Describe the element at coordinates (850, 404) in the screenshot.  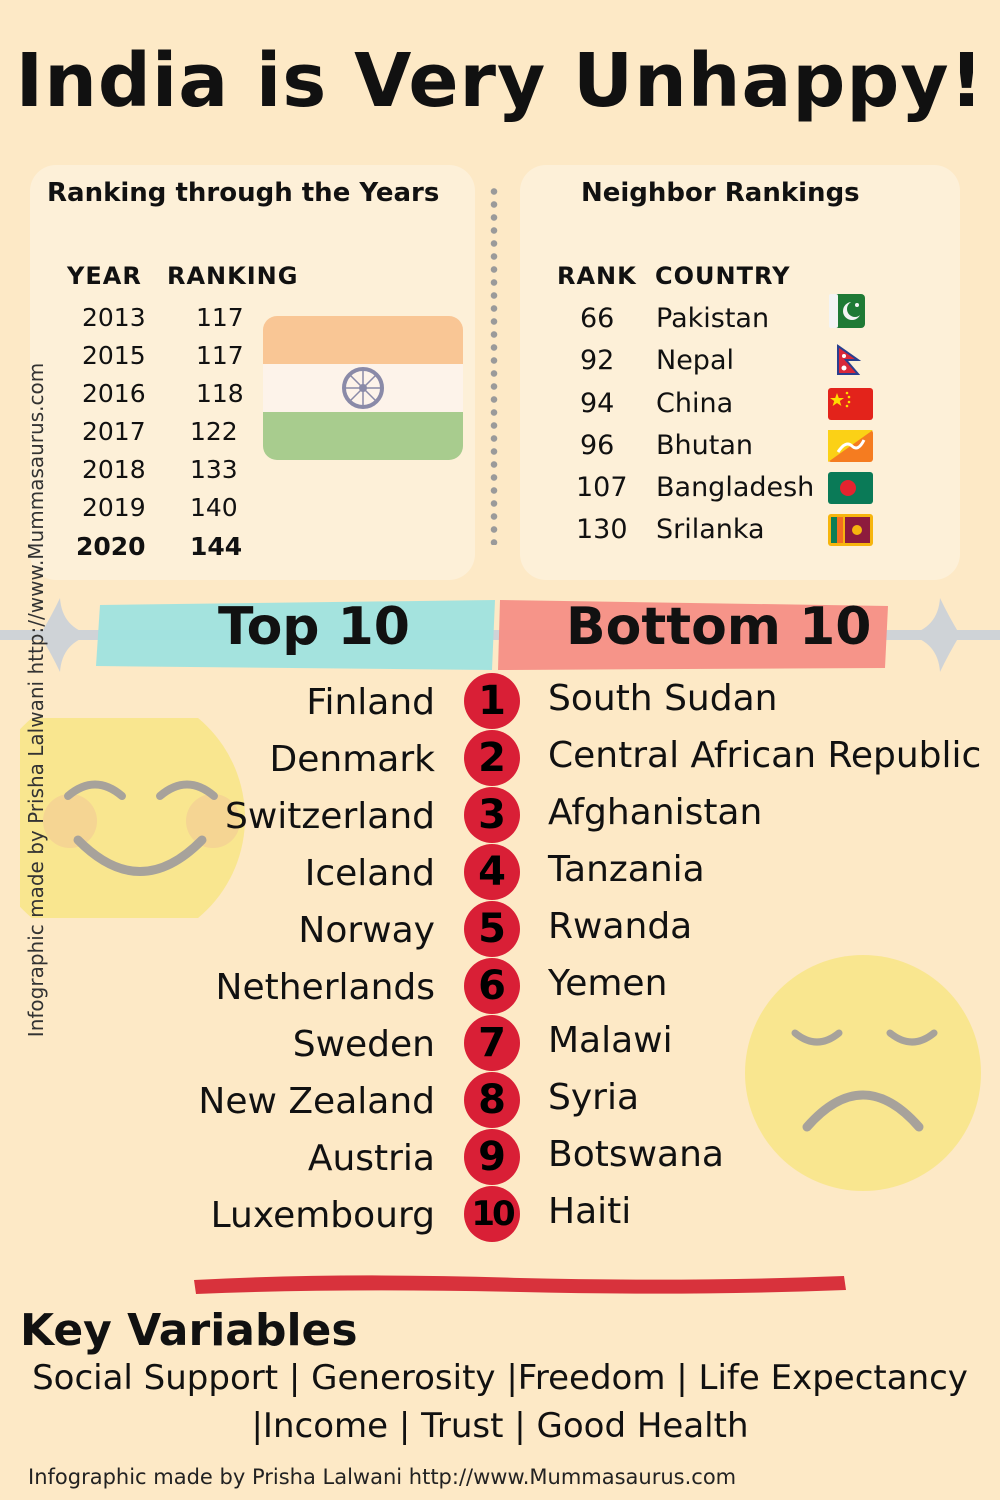
I see `china-flag-icon` at that location.